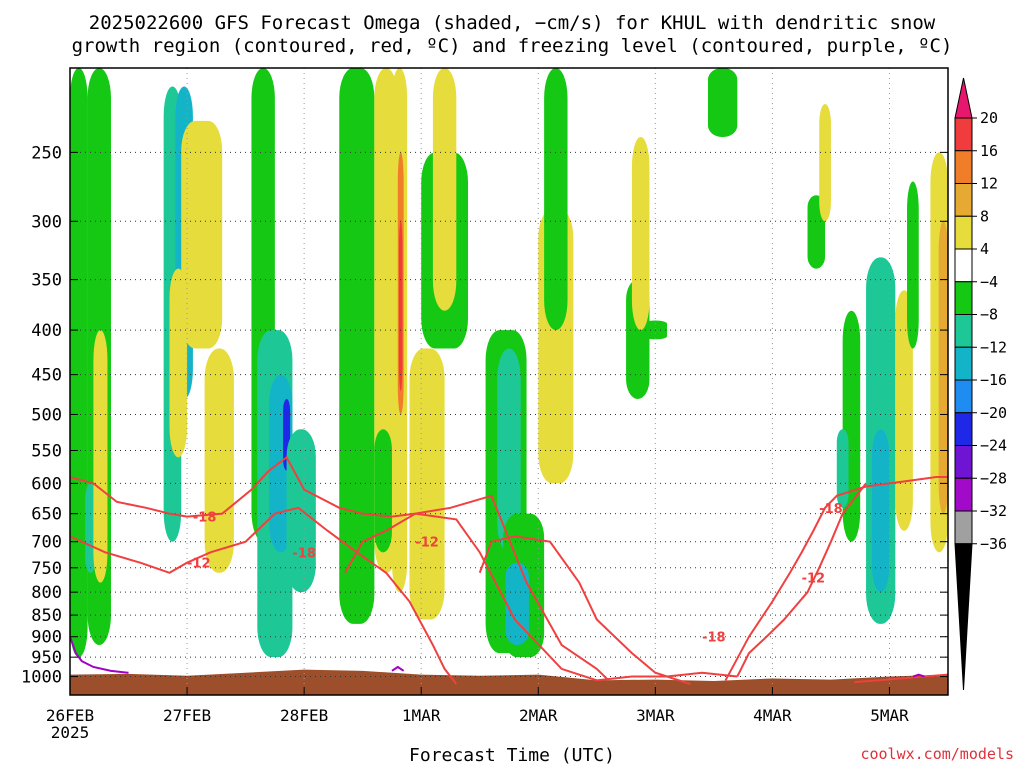 The width and height of the screenshot is (1024, 768). What do you see at coordinates (993, 413) in the screenshot?
I see `colorbar-label: −20` at bounding box center [993, 413].